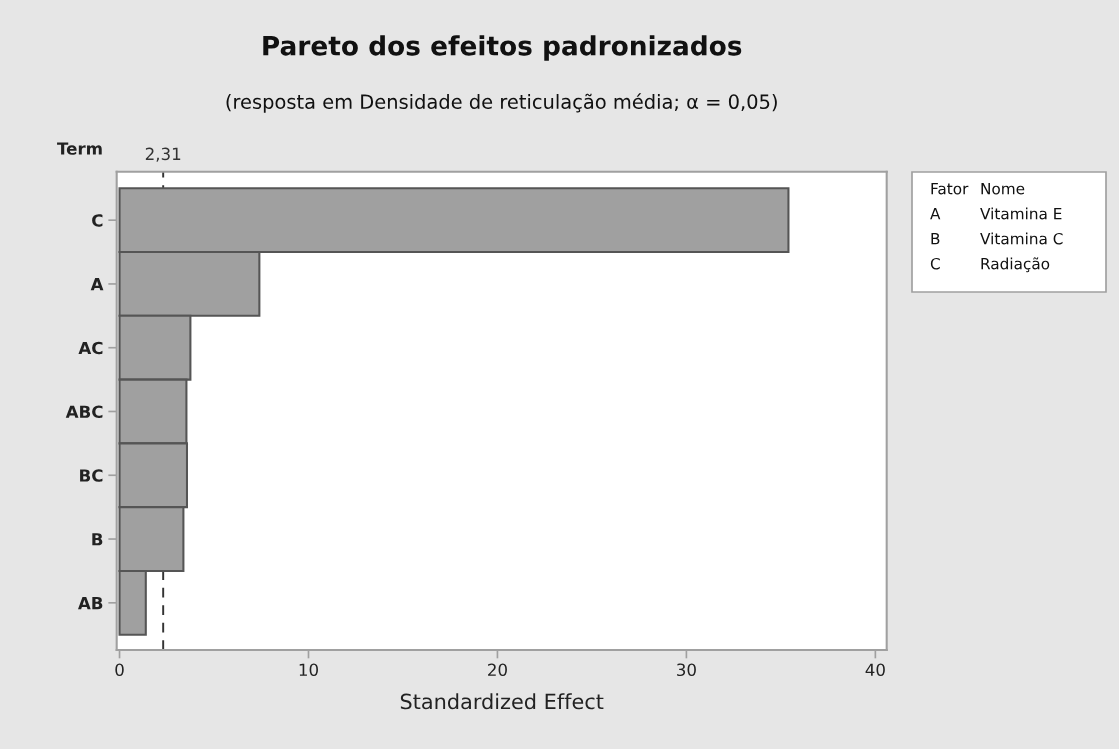 The width and height of the screenshot is (1119, 749). What do you see at coordinates (875, 670) in the screenshot?
I see `x-tick-label: 40` at bounding box center [875, 670].